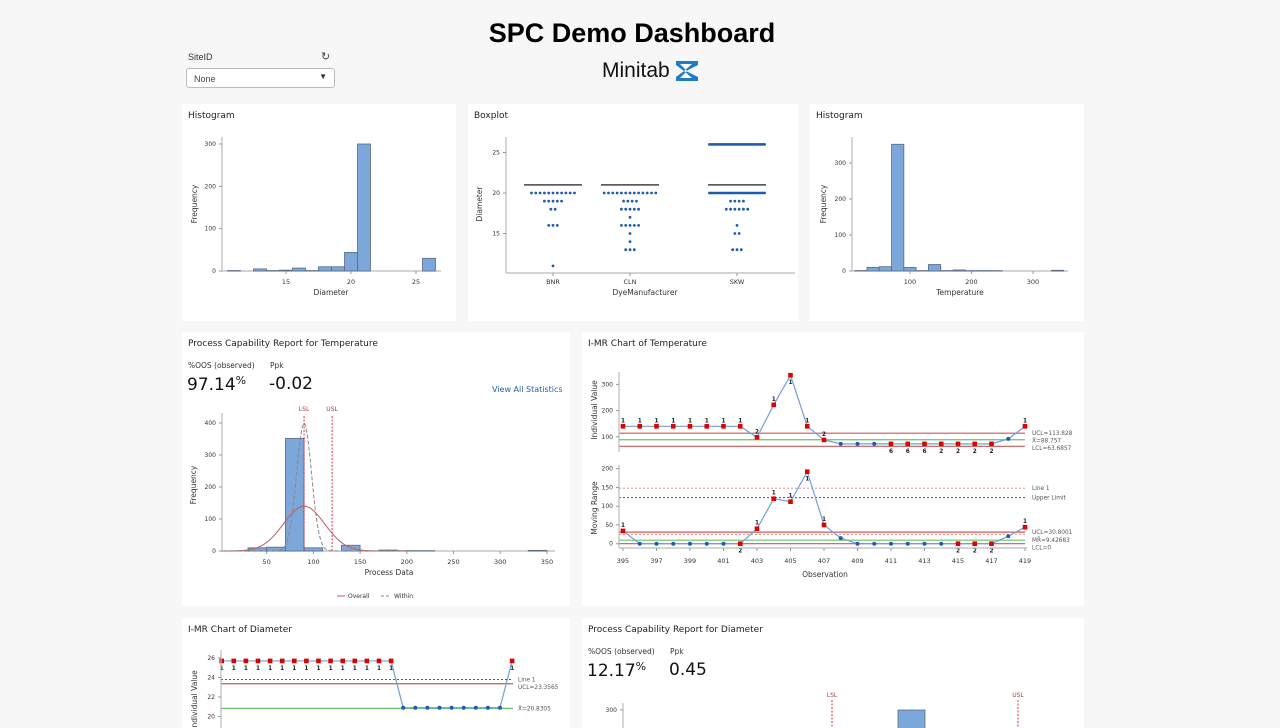 The width and height of the screenshot is (1280, 728). Describe the element at coordinates (267, 562) in the screenshot. I see `x-tick-label: 50` at that location.